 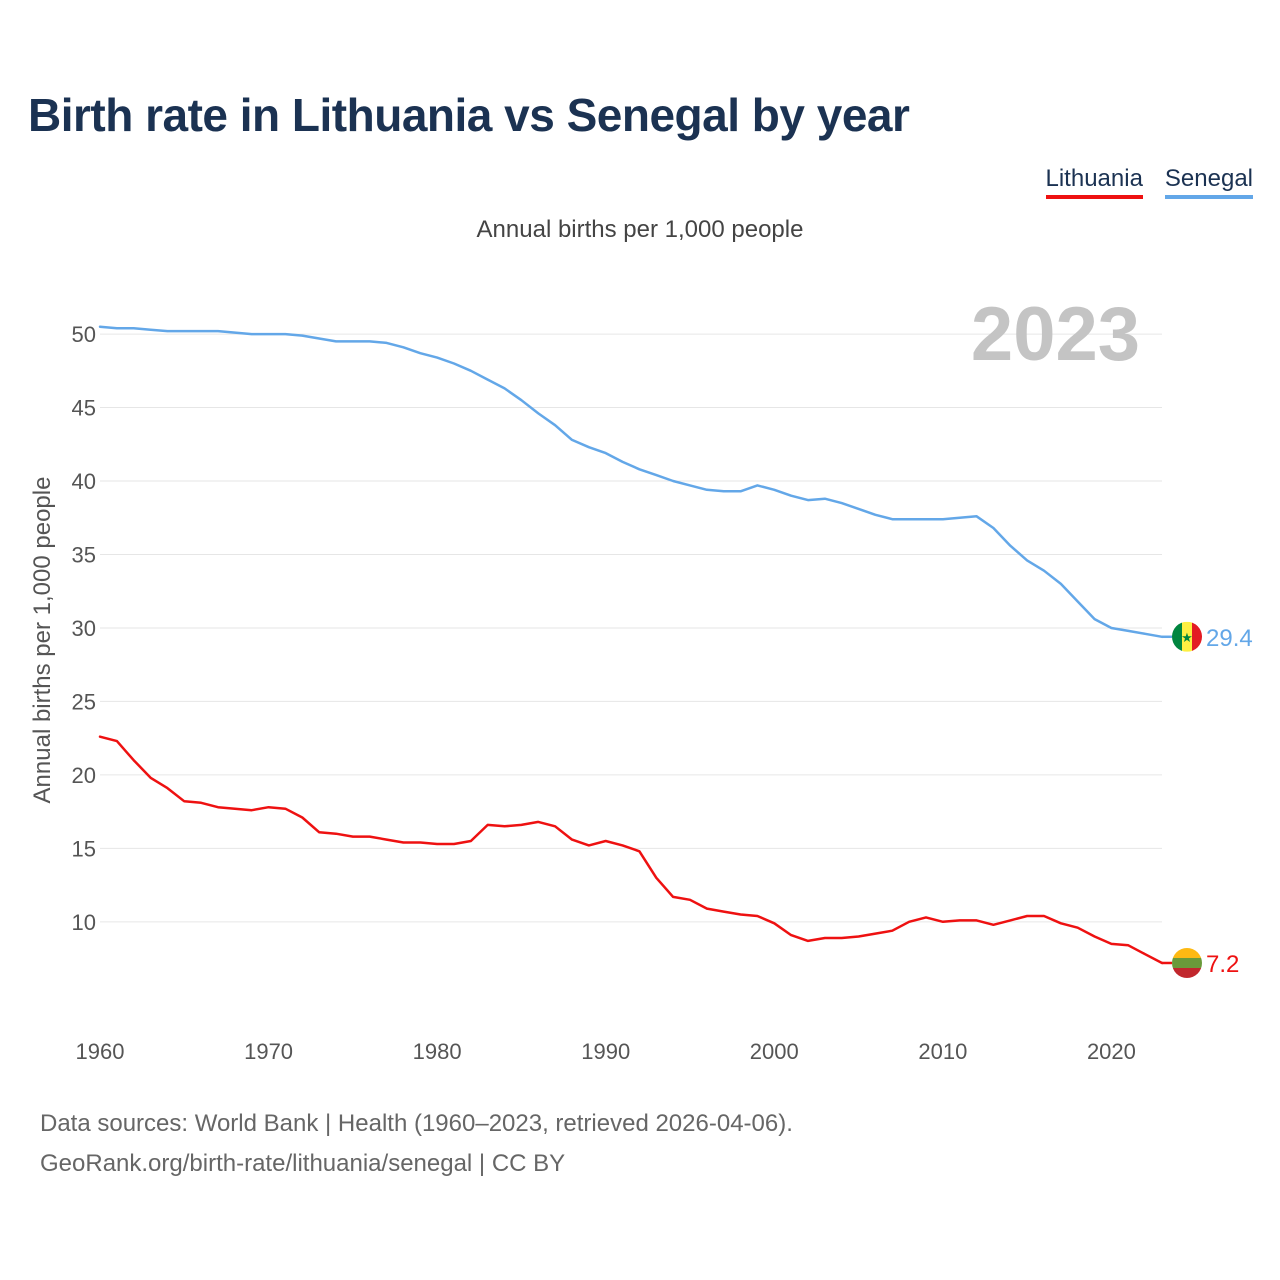 What do you see at coordinates (100, 1051) in the screenshot?
I see `x-tick-label: 1960` at bounding box center [100, 1051].